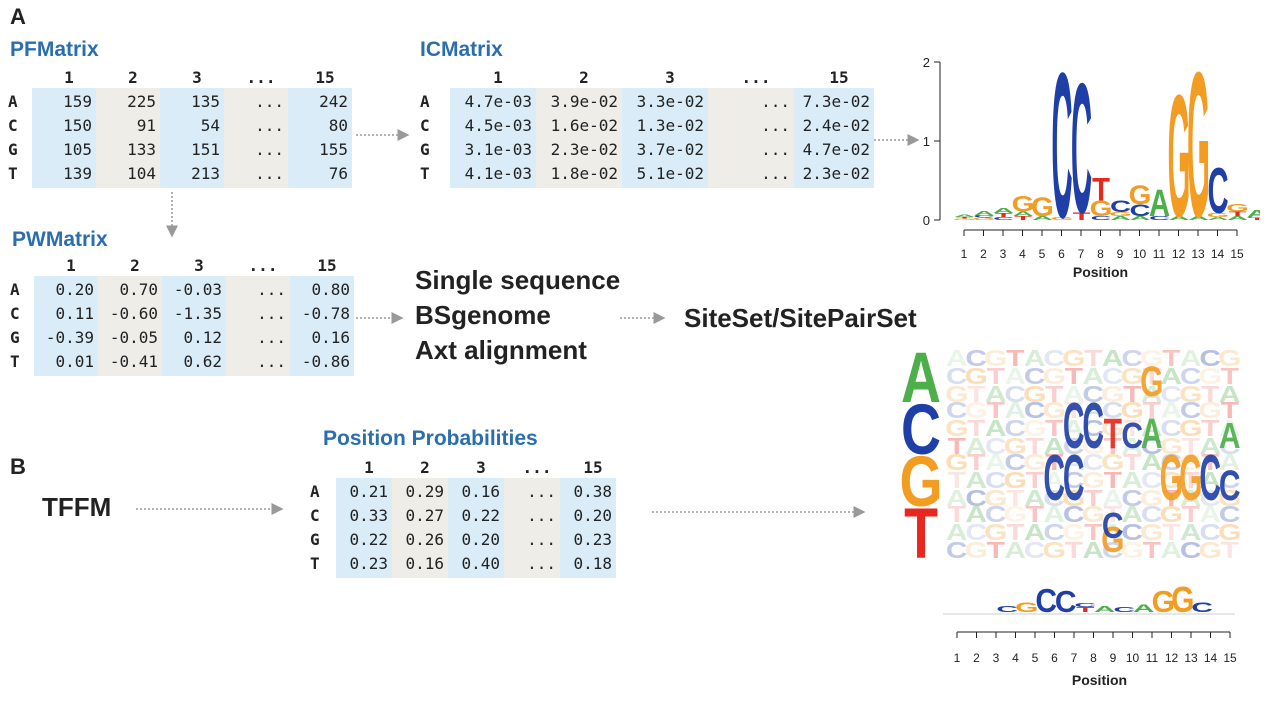 Image resolution: width=1276 pixels, height=709 pixels. Describe the element at coordinates (670, 77) in the screenshot. I see `icm-col-header: 3` at that location.